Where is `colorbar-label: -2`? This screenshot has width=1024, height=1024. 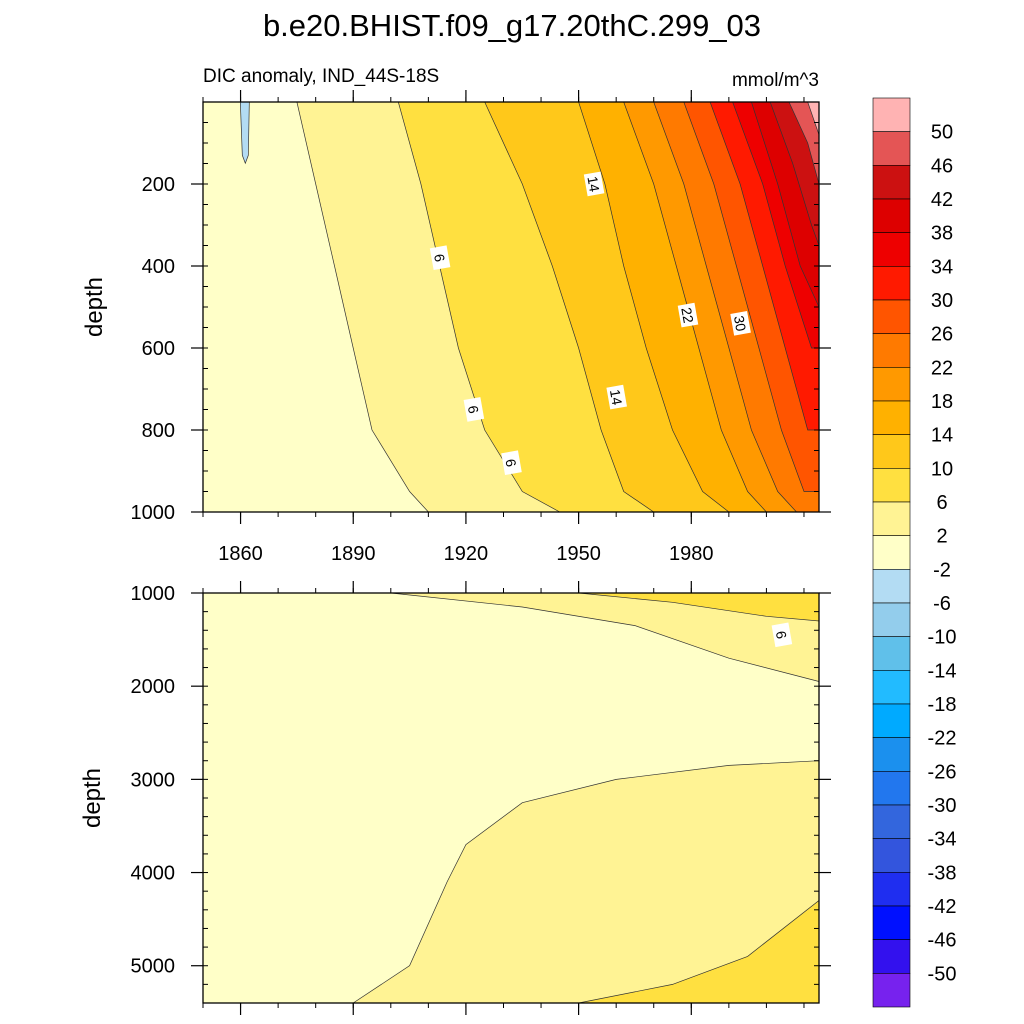
colorbar-label: -2 is located at coordinates (942, 570).